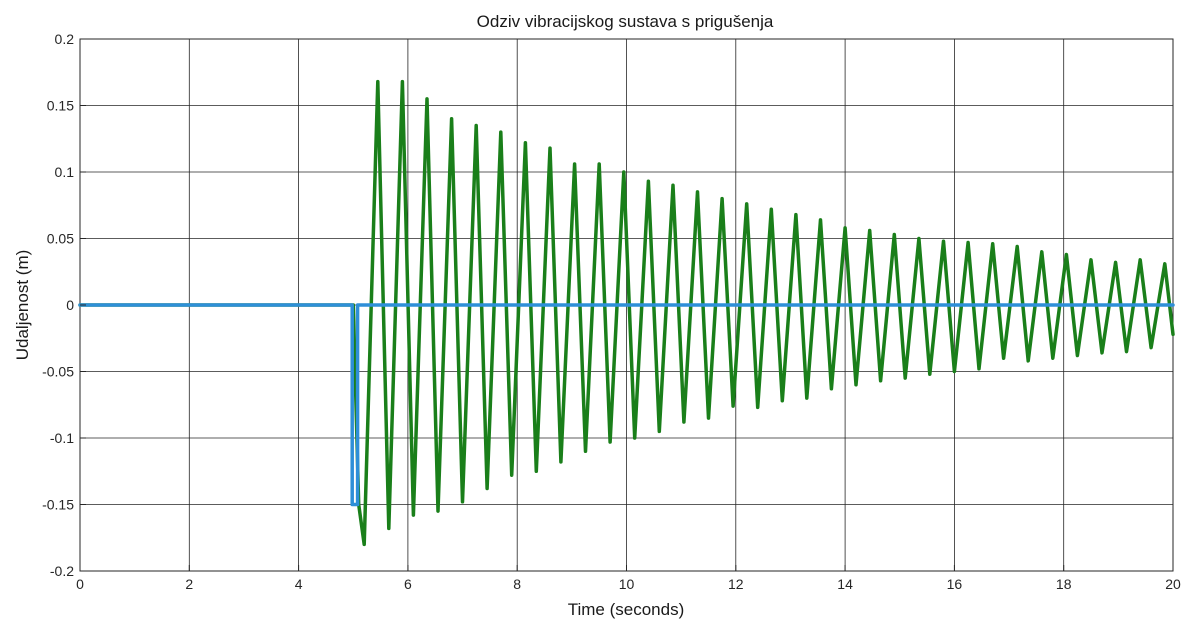 Image resolution: width=1190 pixels, height=628 pixels. I want to click on y-axis-label: Udaljenost (m), so click(22, 305).